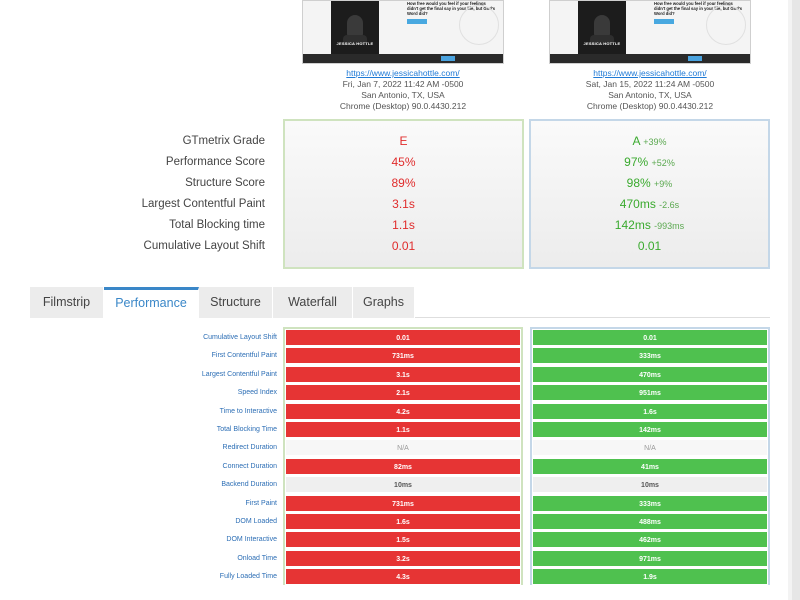 This screenshot has width=800, height=600. I want to click on gtmetrix-grade-value: A +39%, so click(649, 141).